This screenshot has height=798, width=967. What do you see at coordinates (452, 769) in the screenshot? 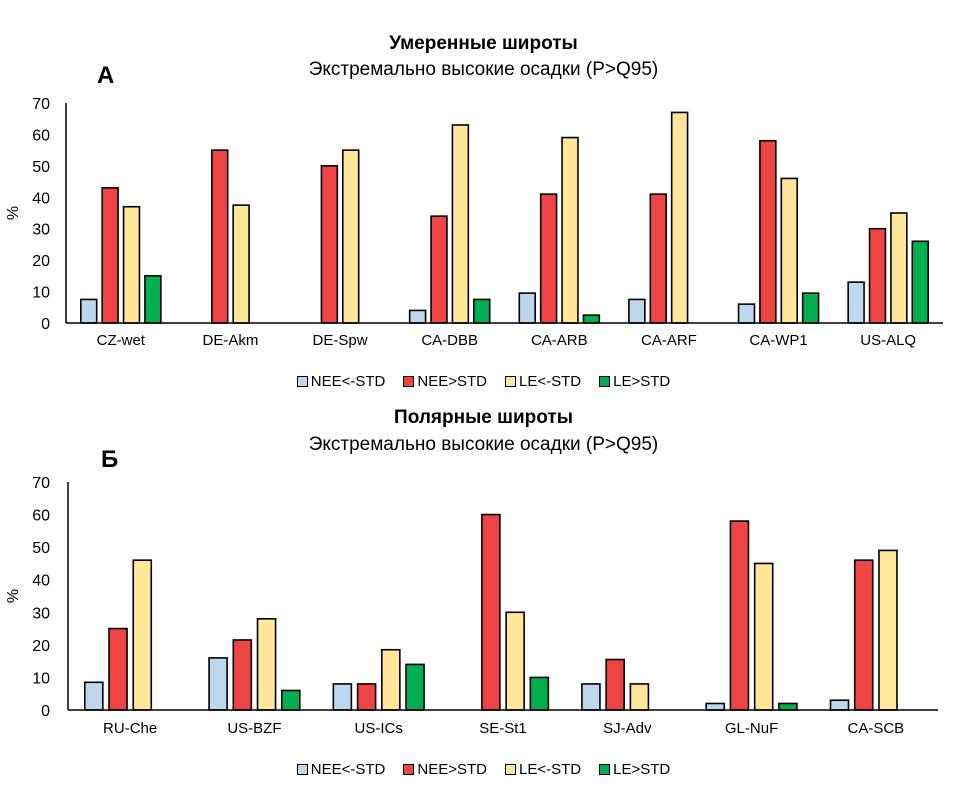
I see `chart-b-legend-label: NEE>STD` at bounding box center [452, 769].